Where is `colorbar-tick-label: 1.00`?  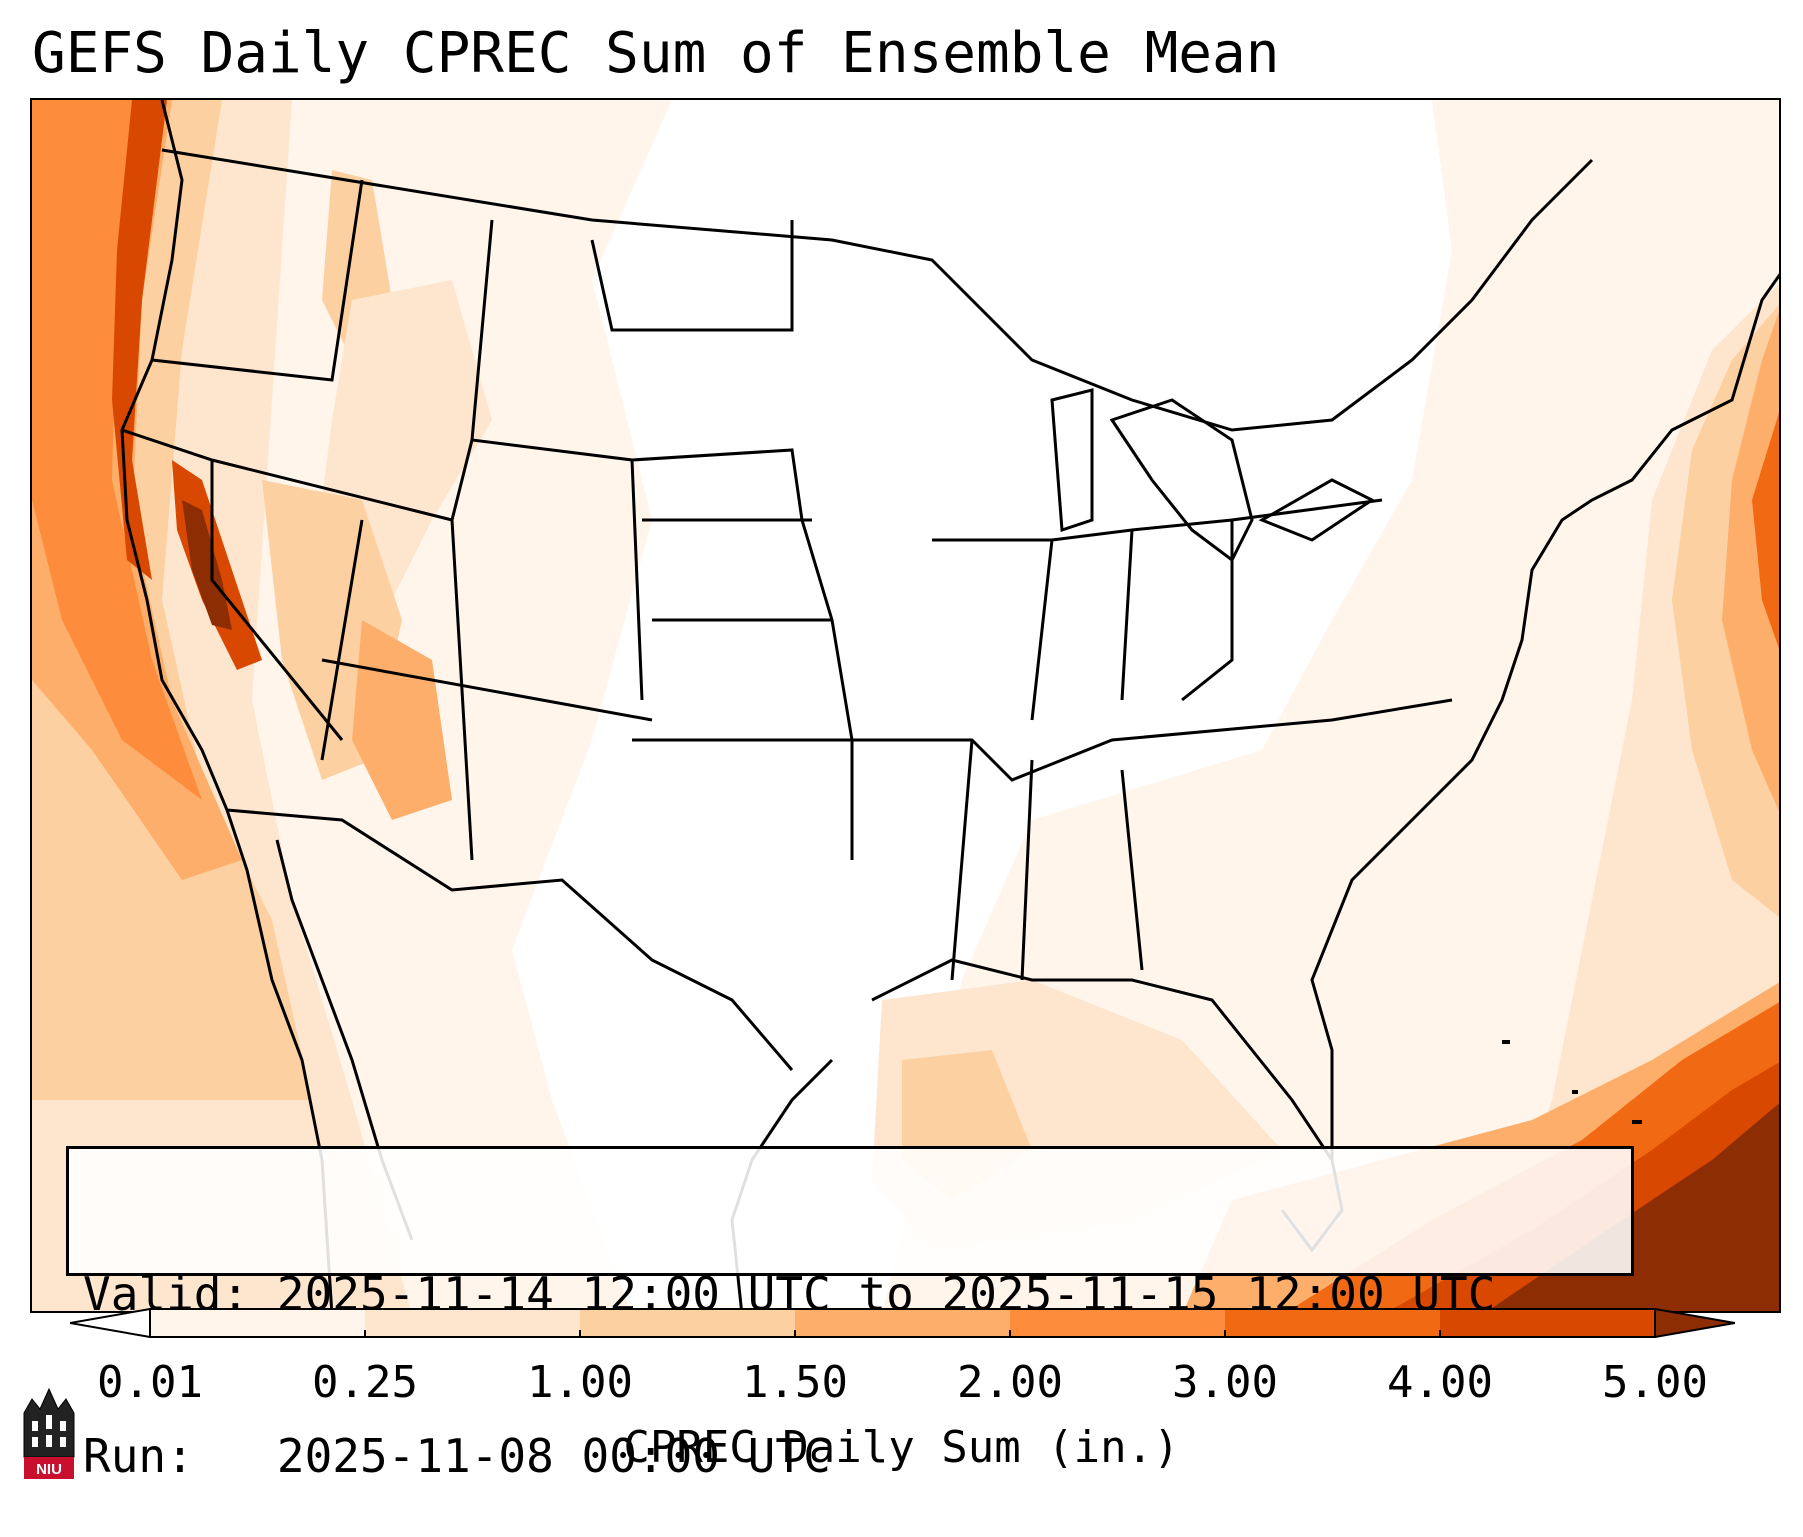
colorbar-tick-label: 1.00 is located at coordinates (580, 1382).